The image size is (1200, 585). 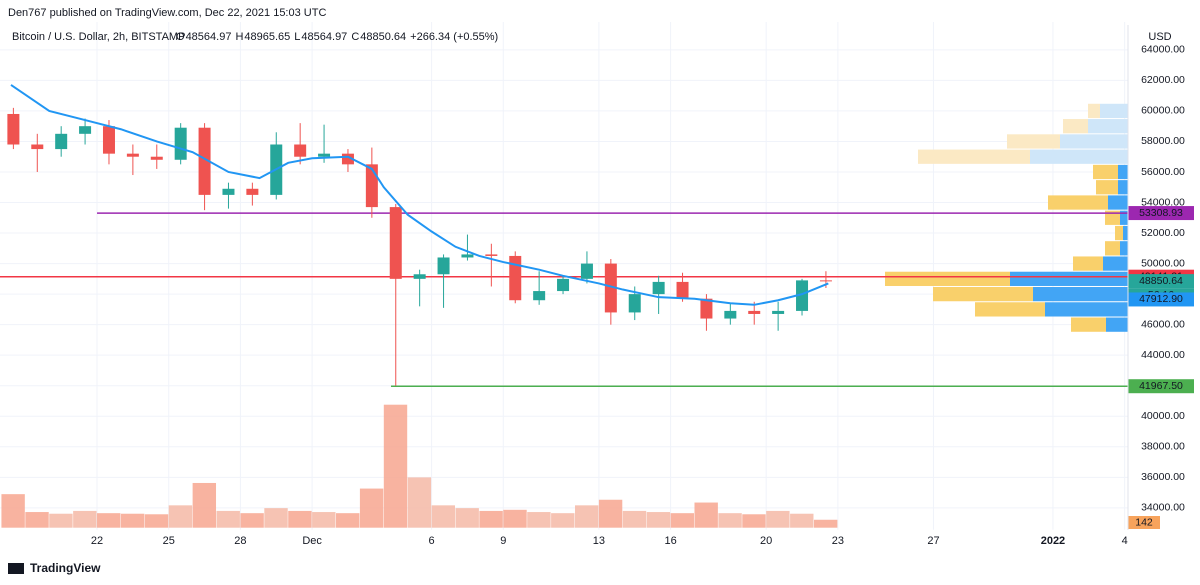 I want to click on level-label: 53308.93, so click(x=1161, y=213).